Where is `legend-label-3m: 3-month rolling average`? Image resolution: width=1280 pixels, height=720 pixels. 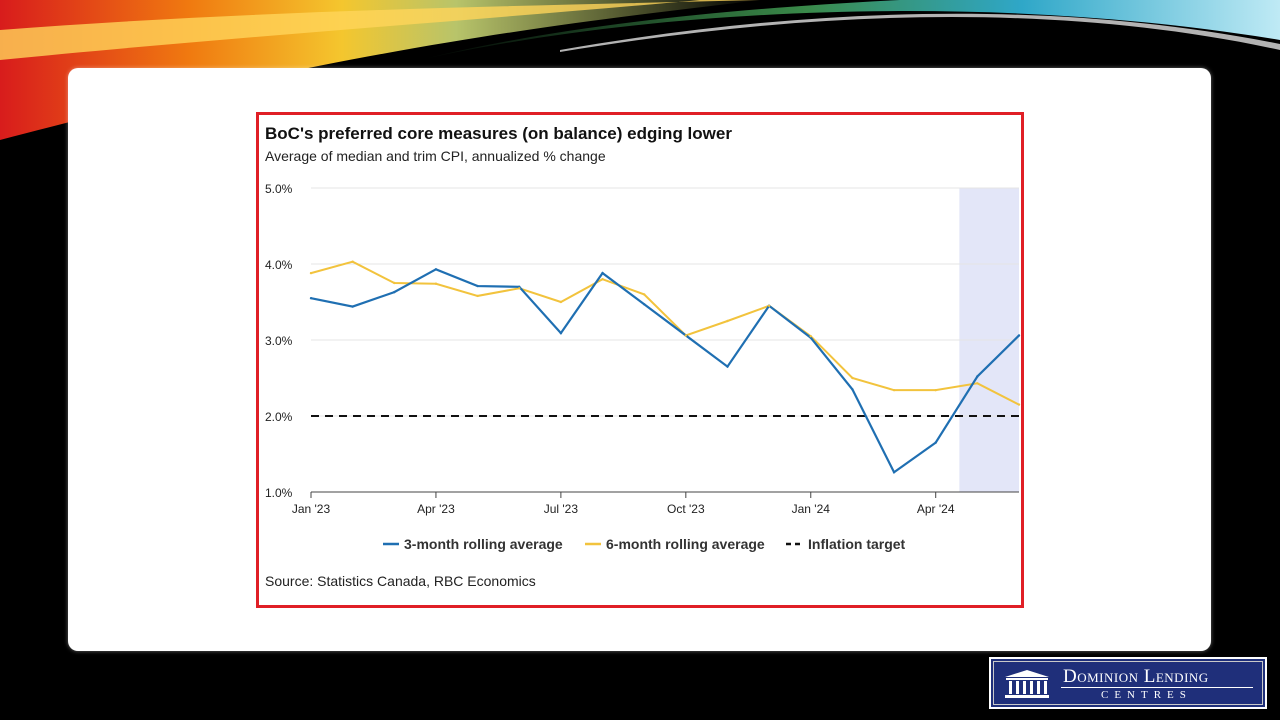 legend-label-3m: 3-month rolling average is located at coordinates (483, 544).